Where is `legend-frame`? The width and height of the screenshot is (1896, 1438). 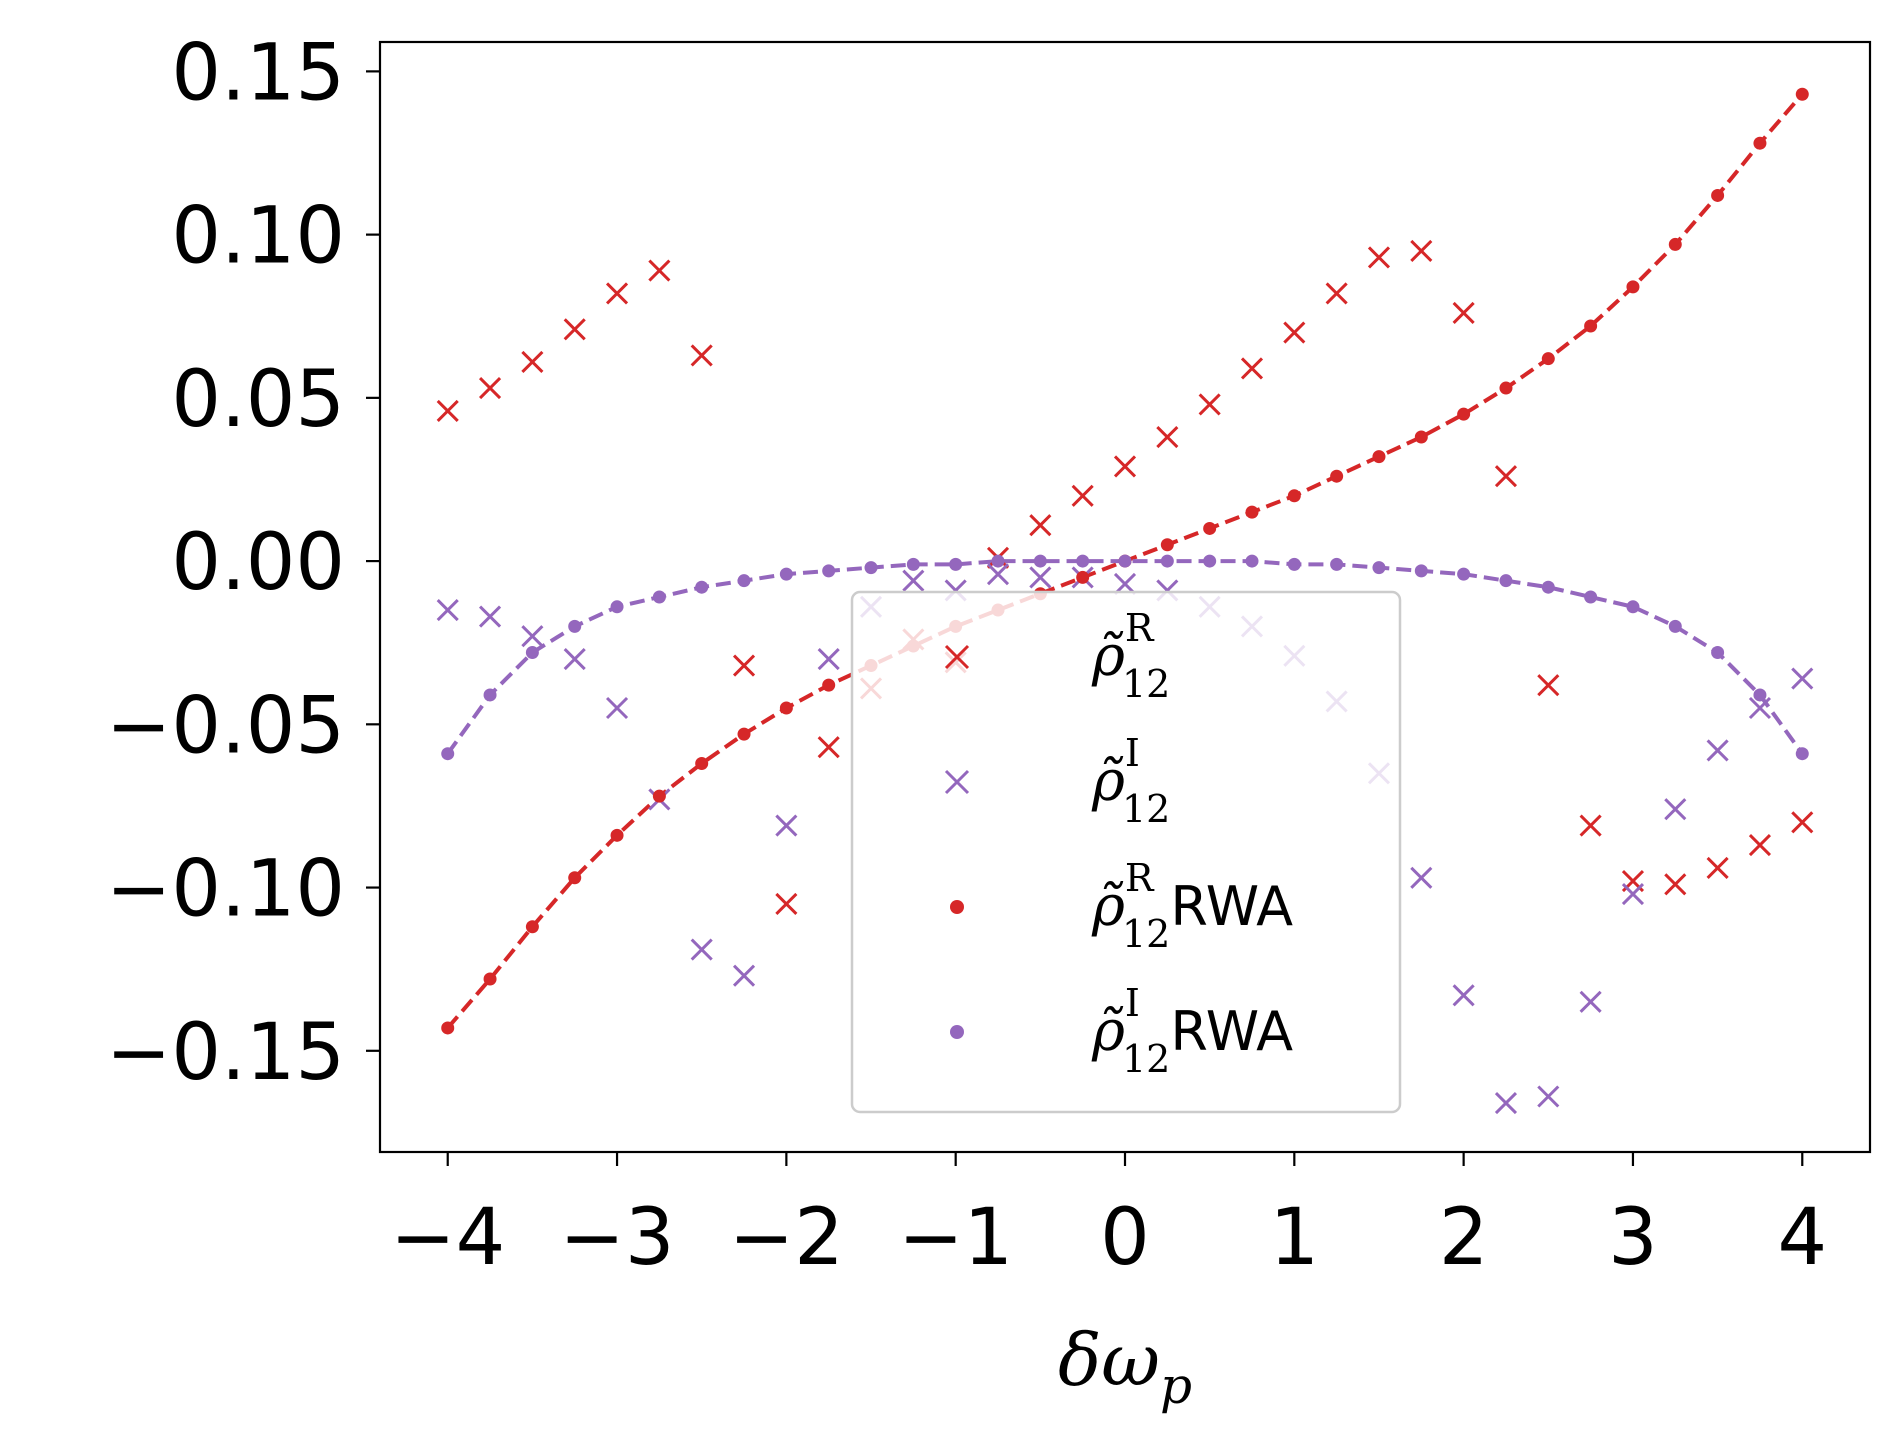
legend-frame is located at coordinates (1126, 852).